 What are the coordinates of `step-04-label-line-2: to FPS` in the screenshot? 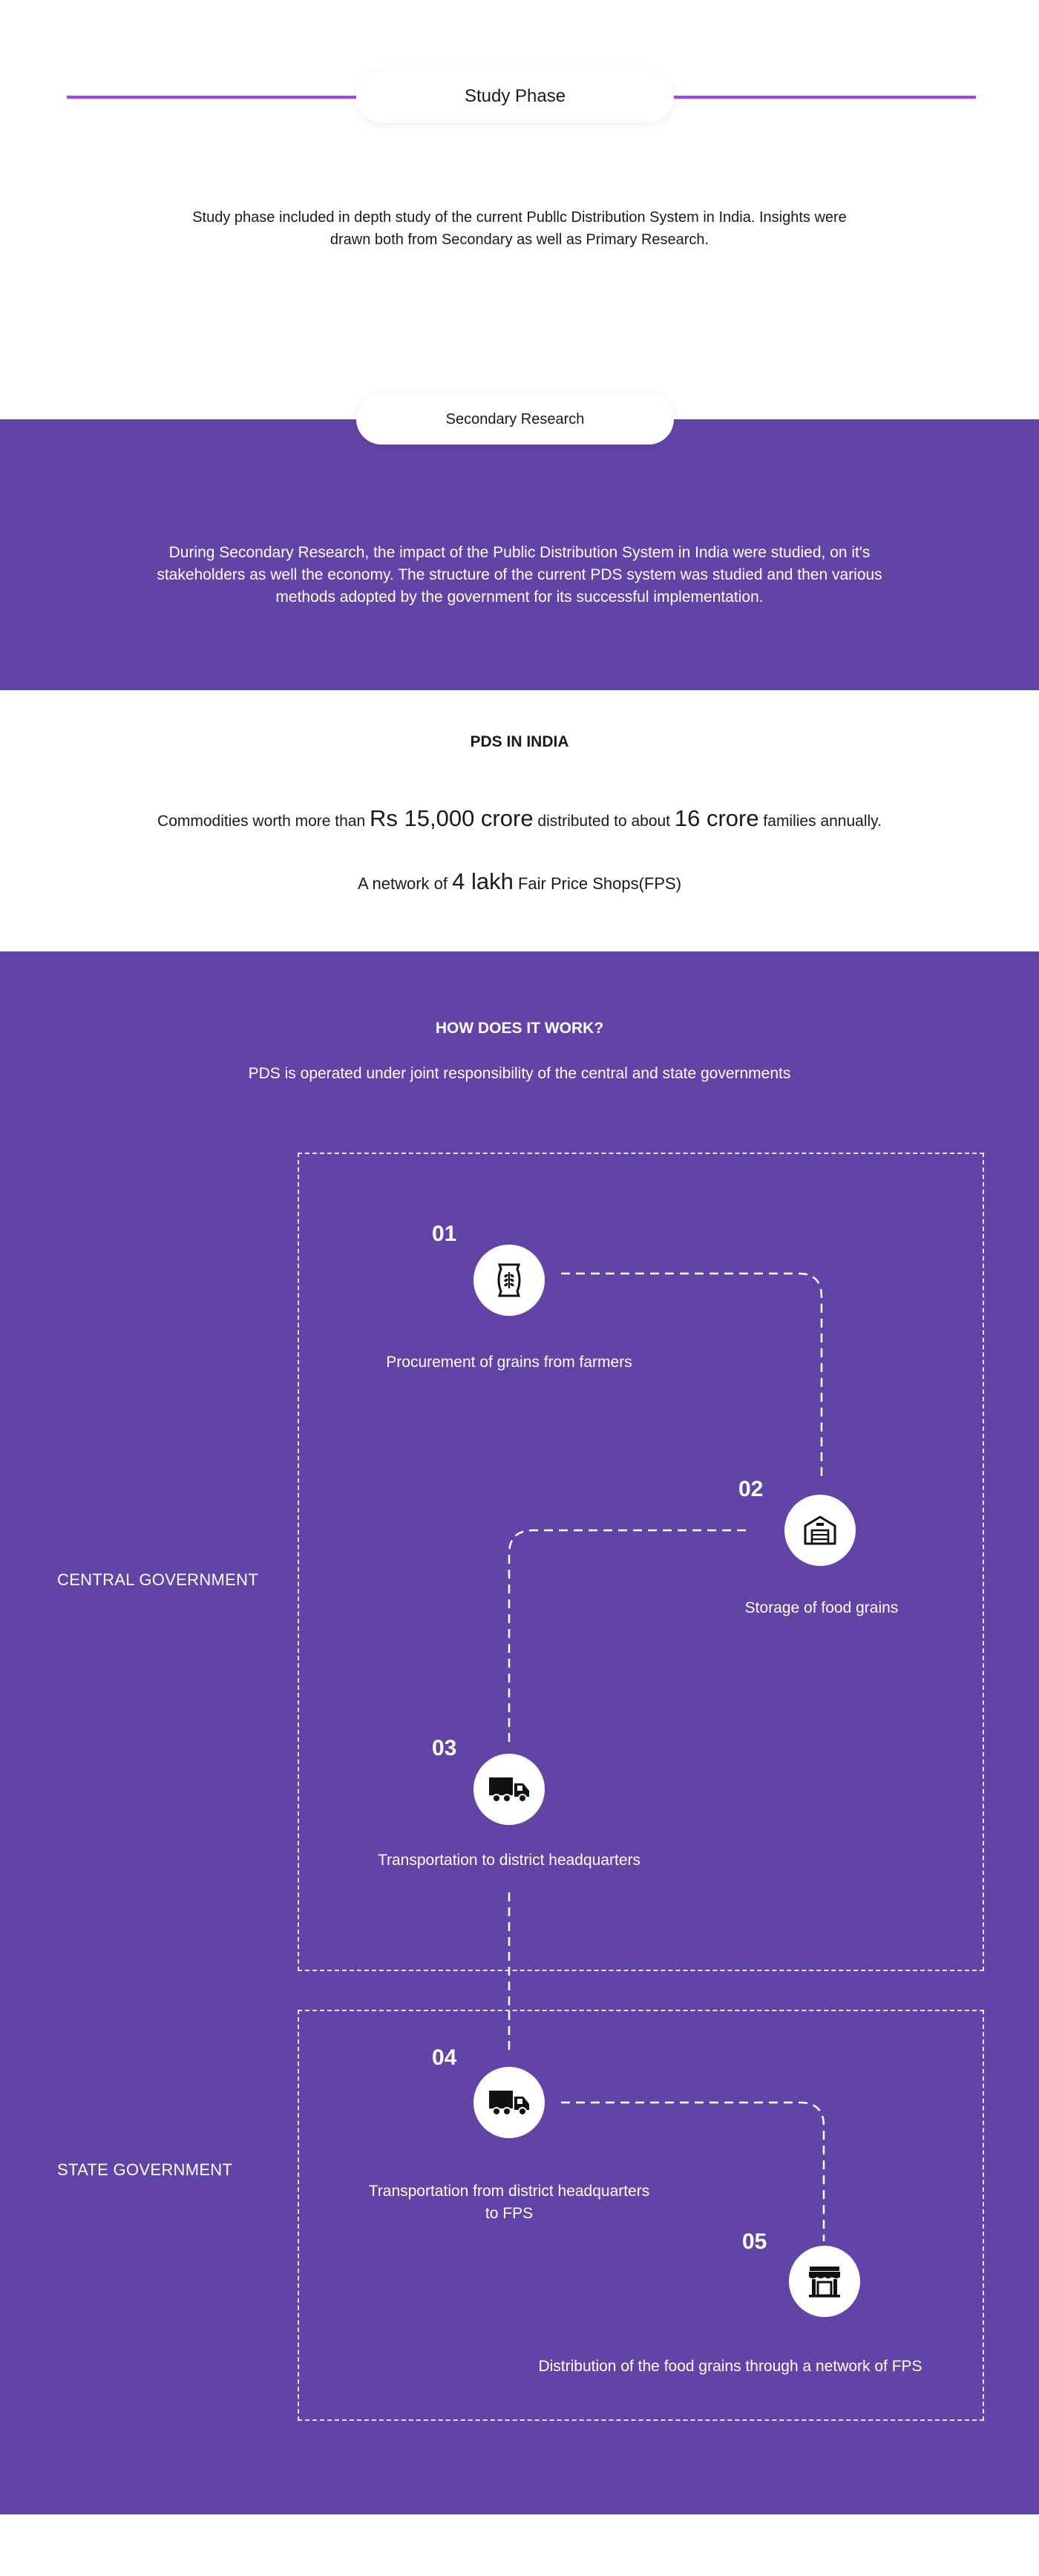 It's located at (509, 2213).